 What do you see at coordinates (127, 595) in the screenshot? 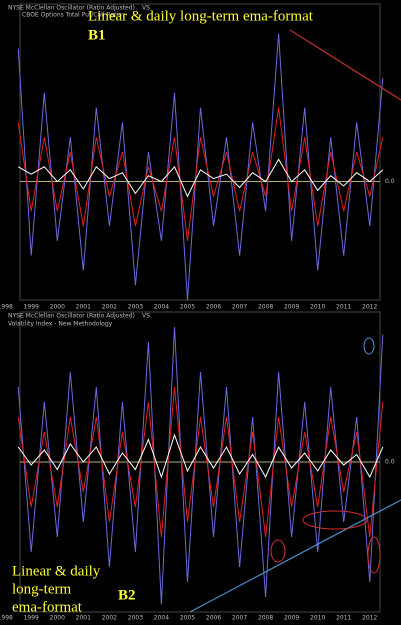
I see `panel-label: B2` at bounding box center [127, 595].